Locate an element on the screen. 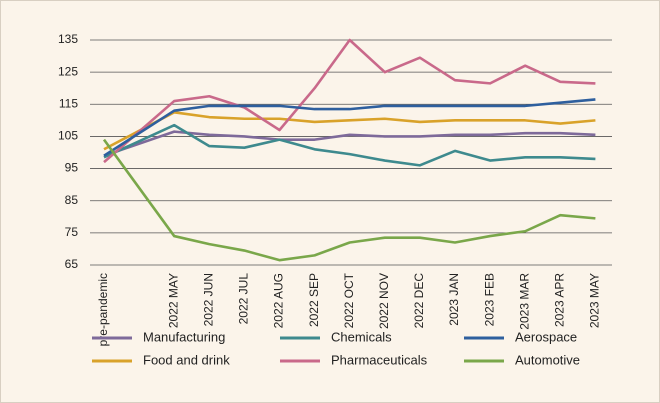 This screenshot has width=660, height=403. x-tick-label: 2022 SEP is located at coordinates (314, 300).